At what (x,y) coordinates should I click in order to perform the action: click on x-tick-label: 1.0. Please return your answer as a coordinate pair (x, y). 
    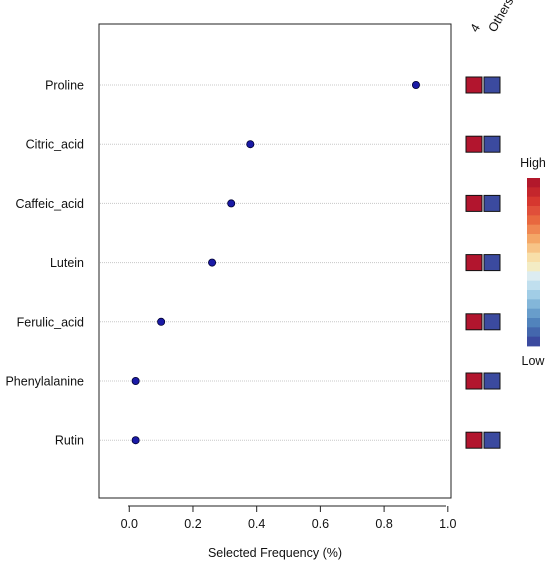
    Looking at the image, I should click on (447, 524).